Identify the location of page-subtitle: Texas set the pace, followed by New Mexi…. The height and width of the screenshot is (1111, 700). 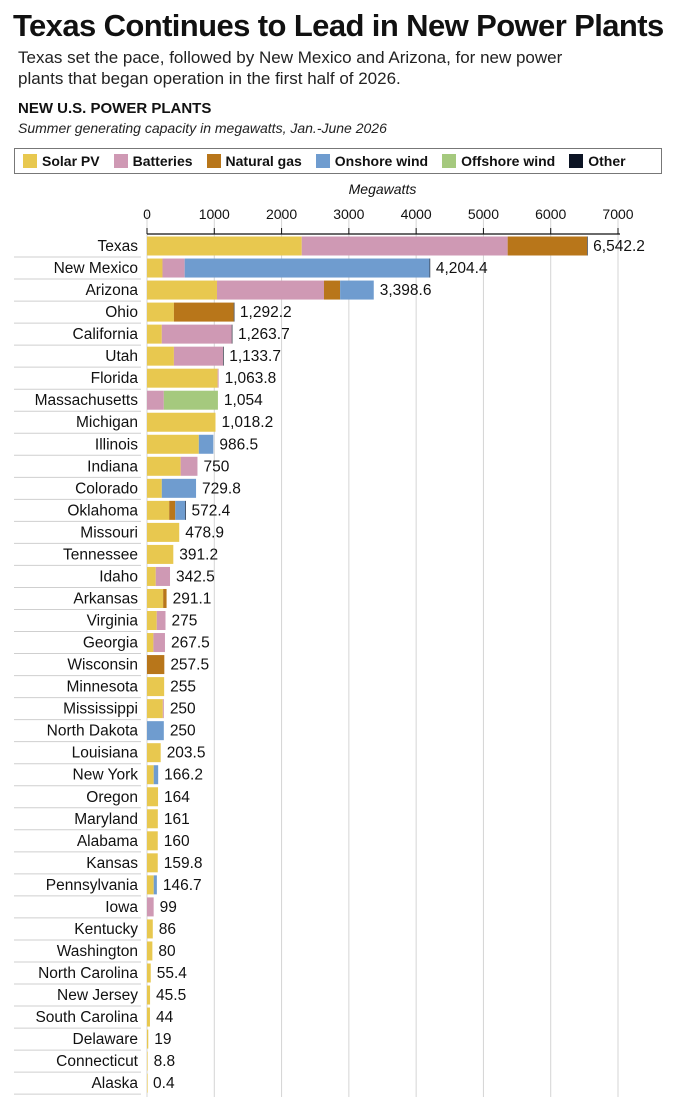
(290, 68).